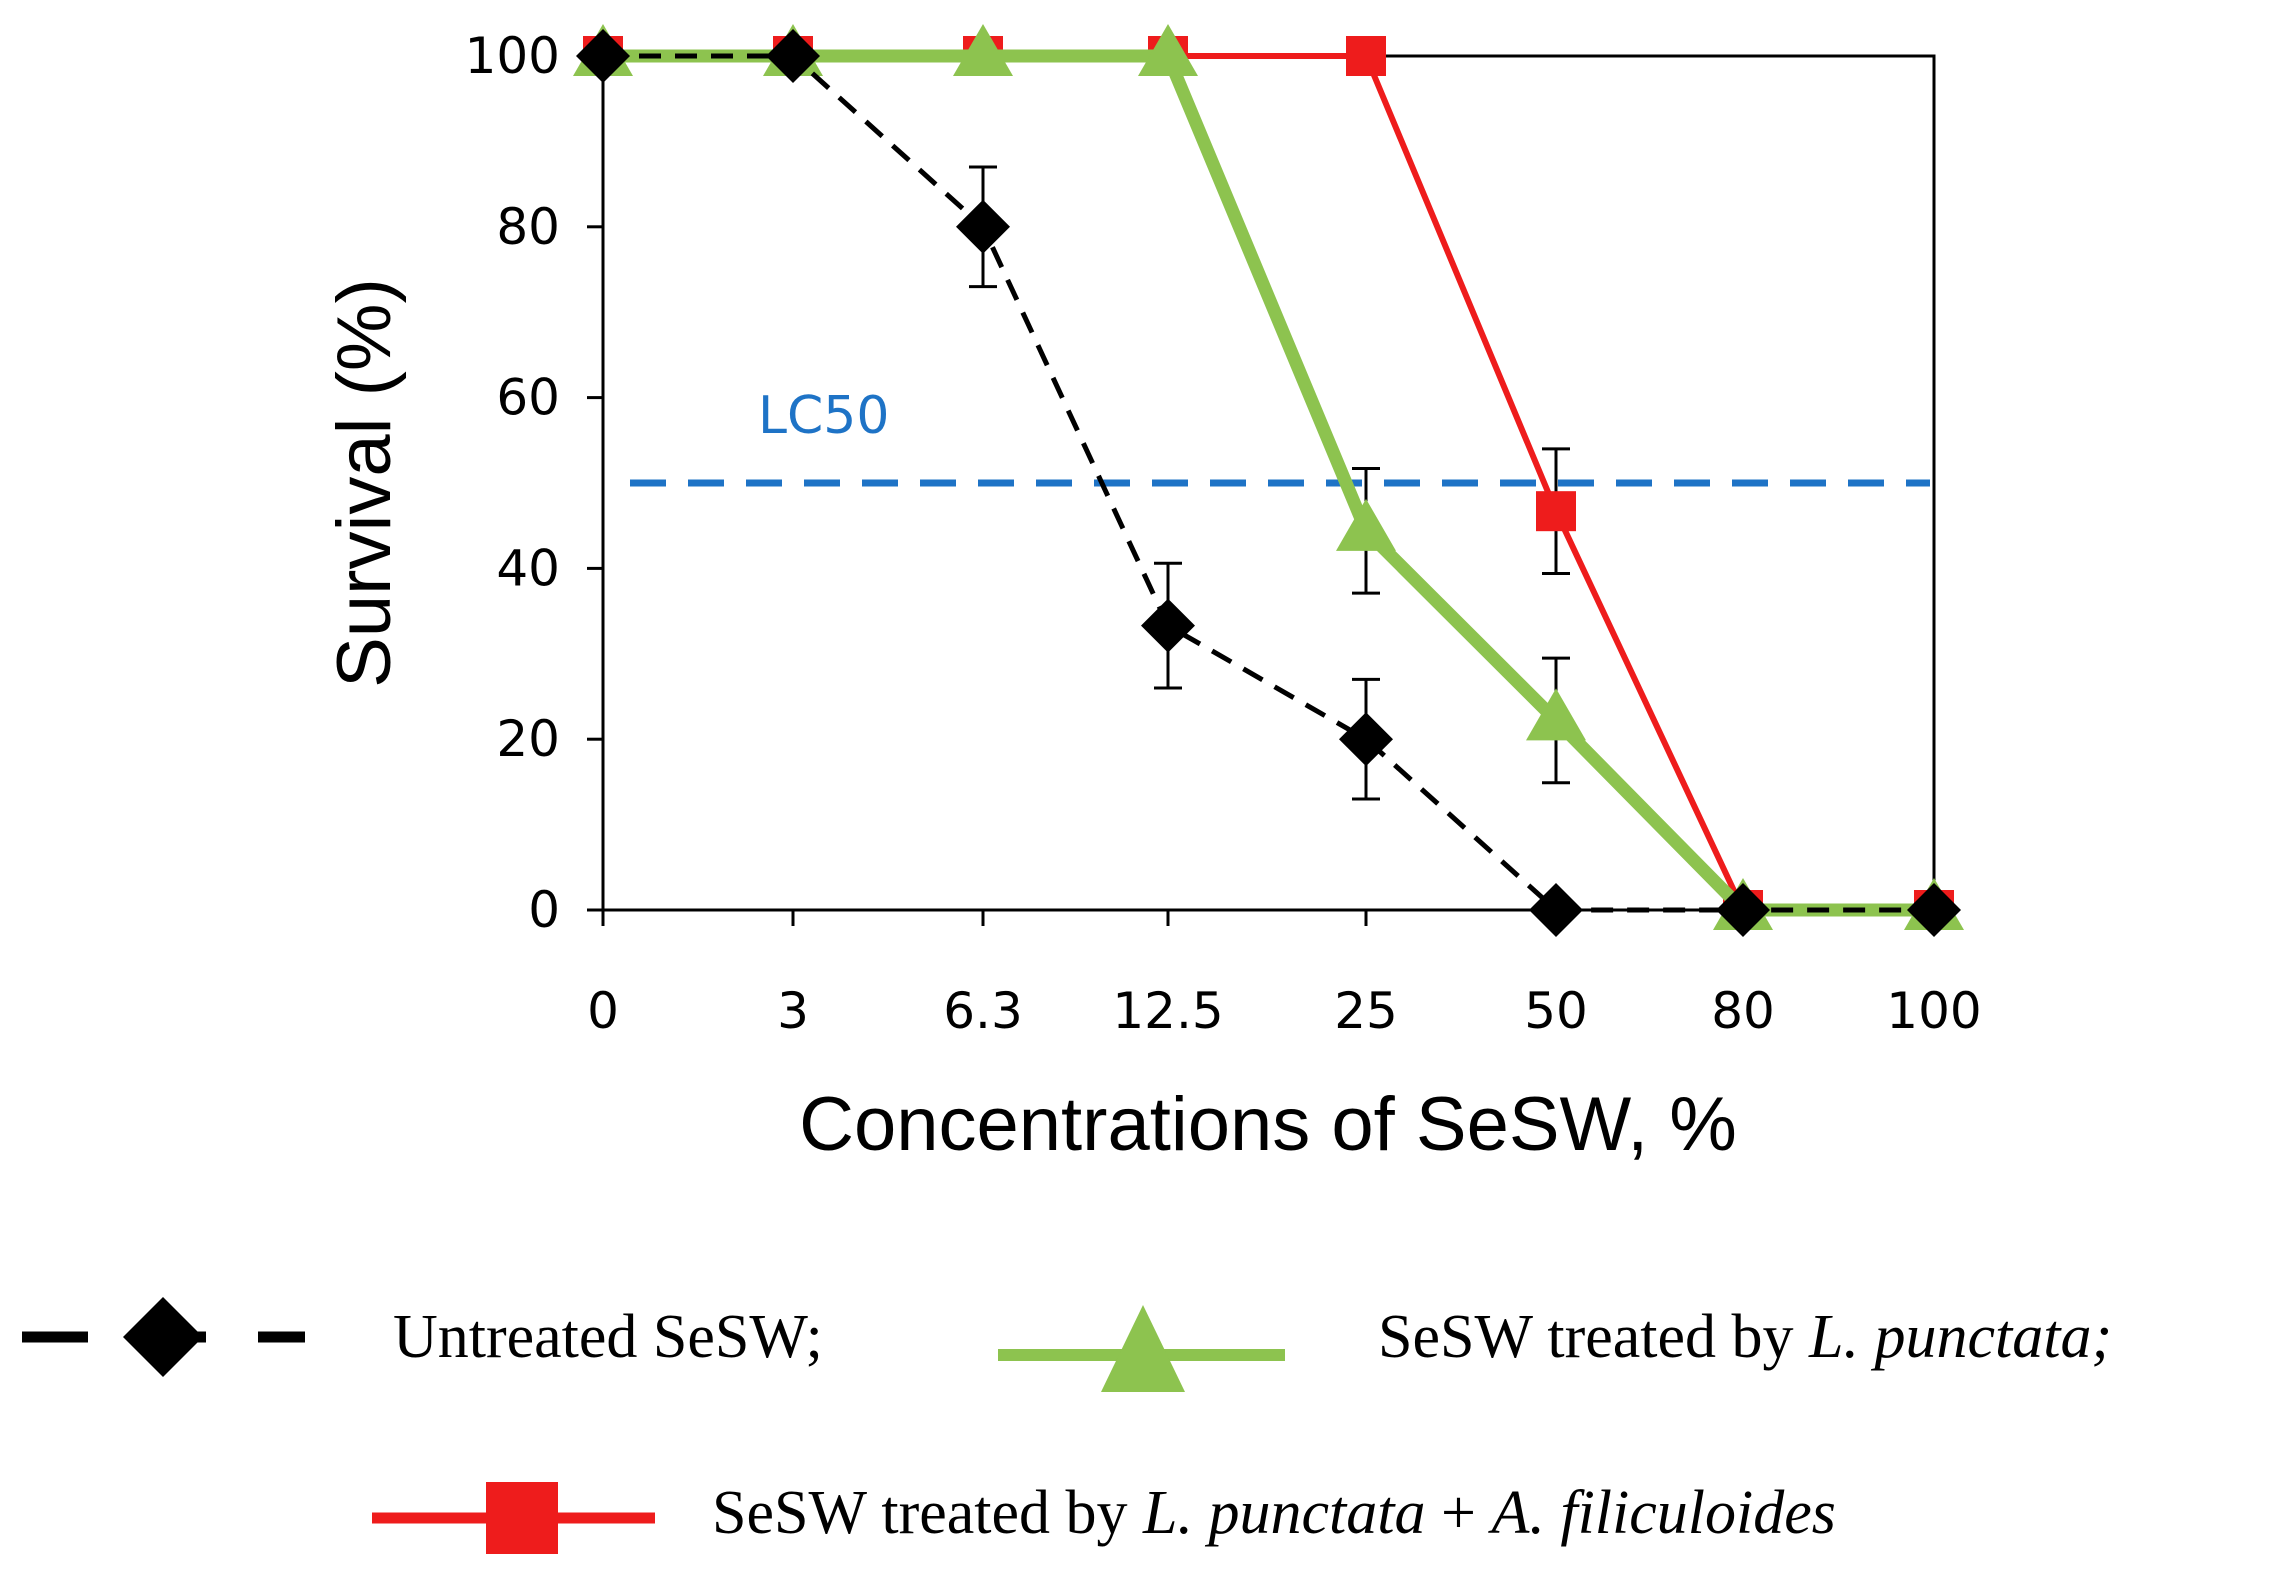 The height and width of the screenshot is (1571, 2291). I want to click on legend-swatch-untreated-diamond-icon, so click(163, 1337).